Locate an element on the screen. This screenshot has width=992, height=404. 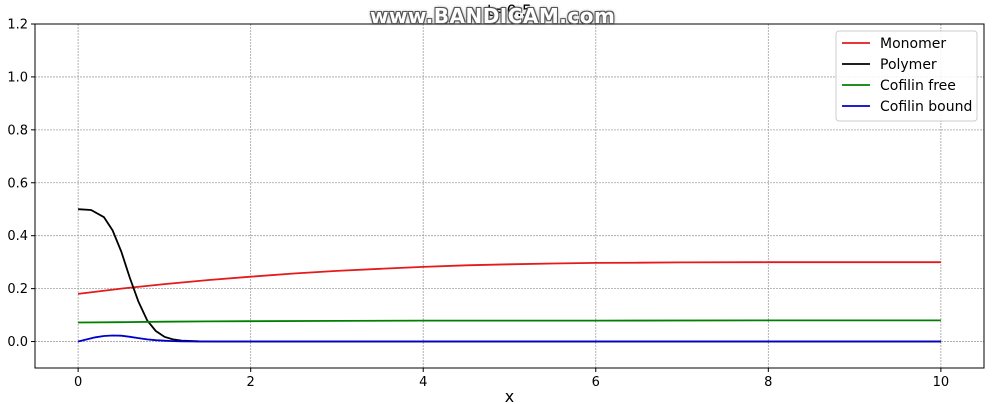
bandicam-watermark: www.BANDICAM.com is located at coordinates (493, 16).